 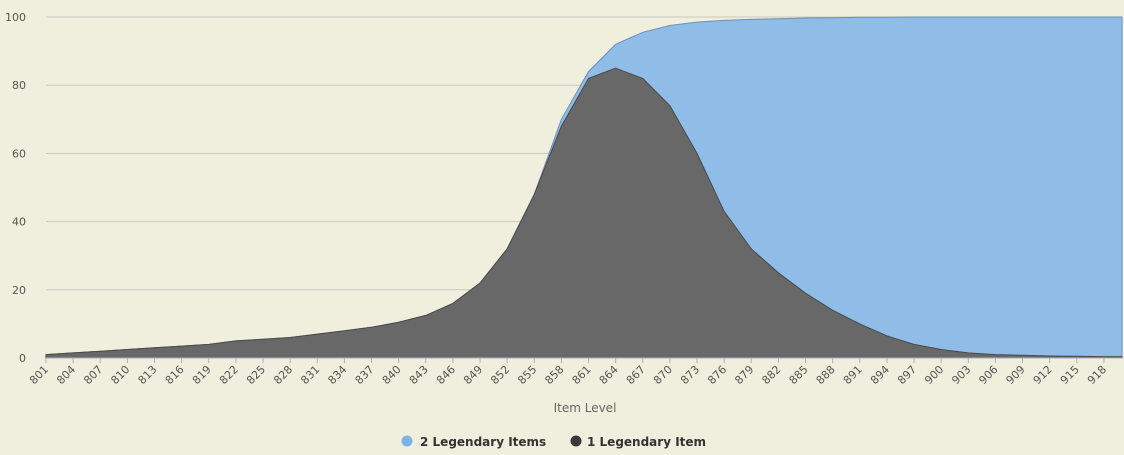 What do you see at coordinates (39, 375) in the screenshot?
I see `x-tick-label: 801` at bounding box center [39, 375].